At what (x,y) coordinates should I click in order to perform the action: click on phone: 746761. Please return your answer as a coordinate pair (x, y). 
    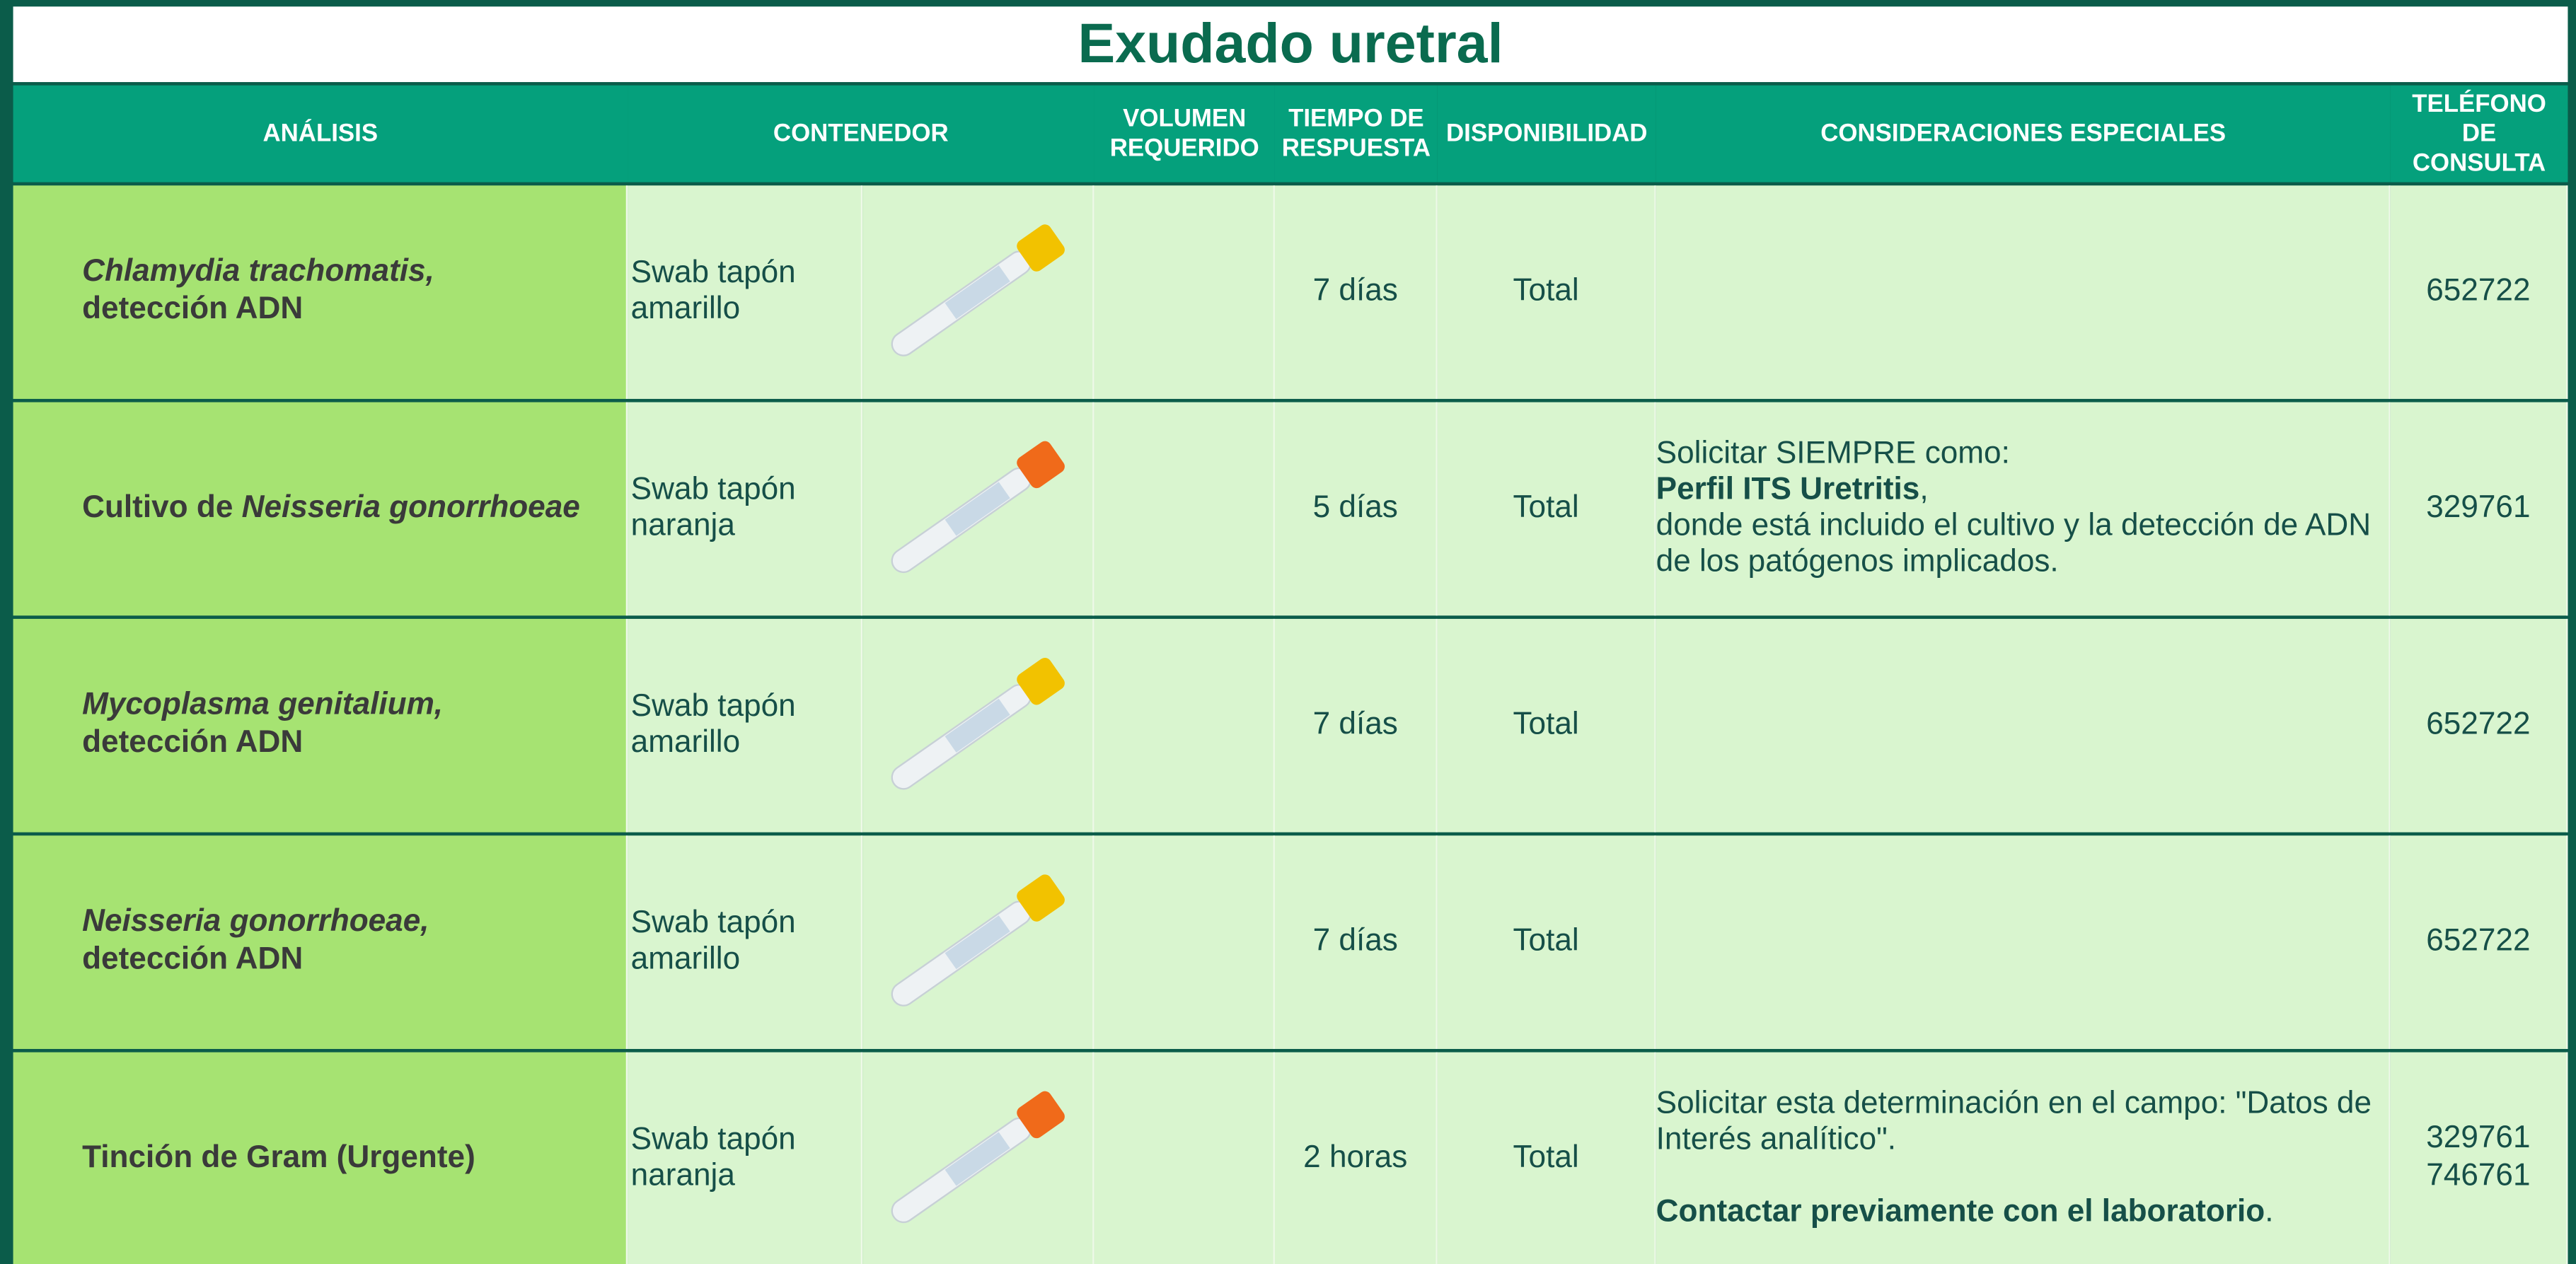
    Looking at the image, I should click on (2478, 1177).